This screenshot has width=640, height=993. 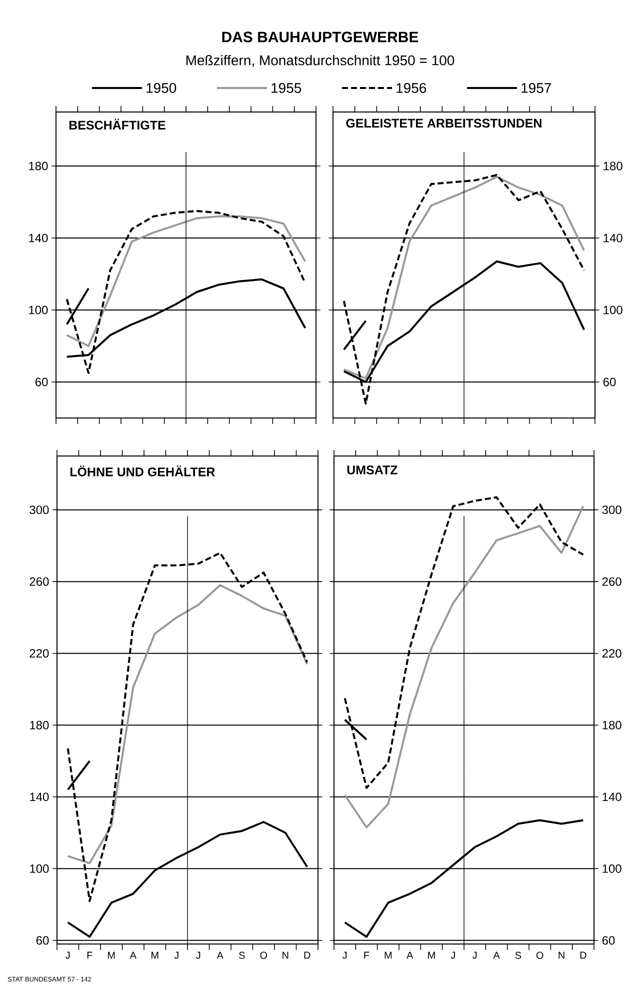 I want to click on chart-title: GELEISTETE ARBEITSSTUNDEN, so click(x=444, y=123).